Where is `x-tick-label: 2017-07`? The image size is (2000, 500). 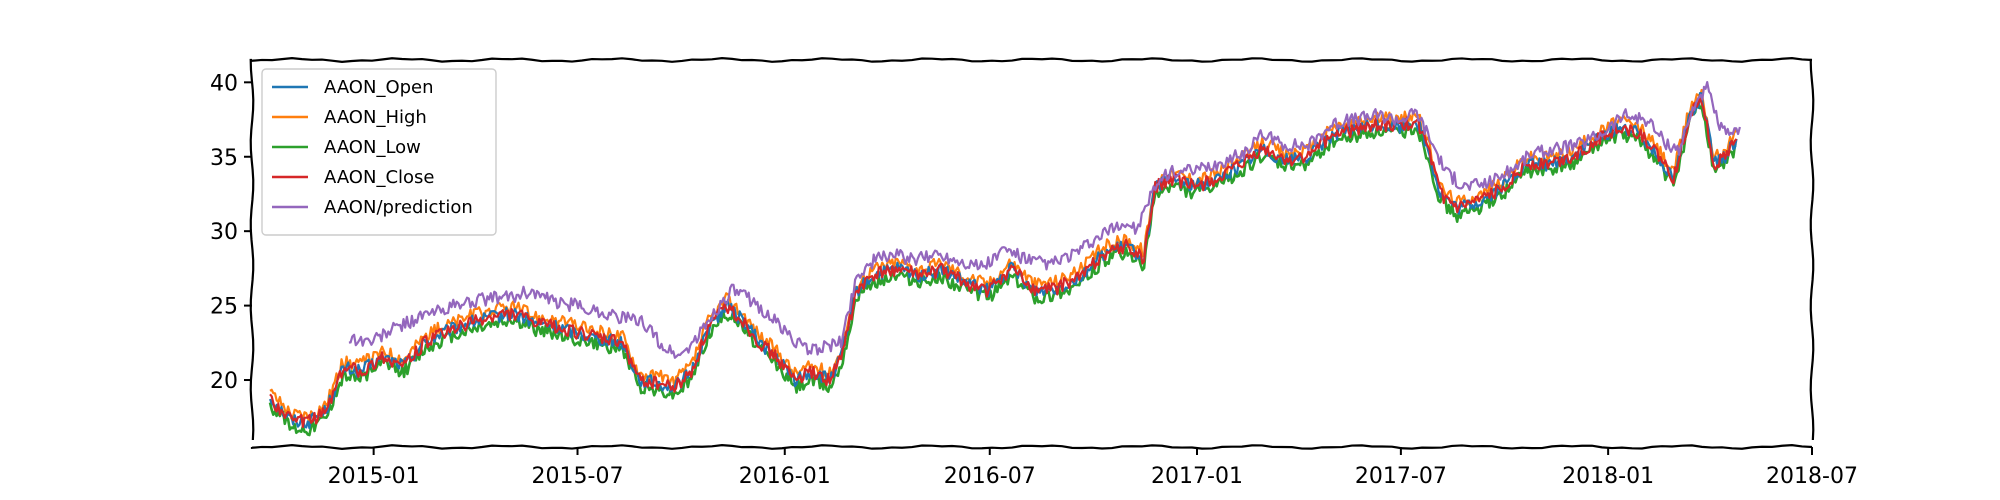 x-tick-label: 2017-07 is located at coordinates (1401, 476).